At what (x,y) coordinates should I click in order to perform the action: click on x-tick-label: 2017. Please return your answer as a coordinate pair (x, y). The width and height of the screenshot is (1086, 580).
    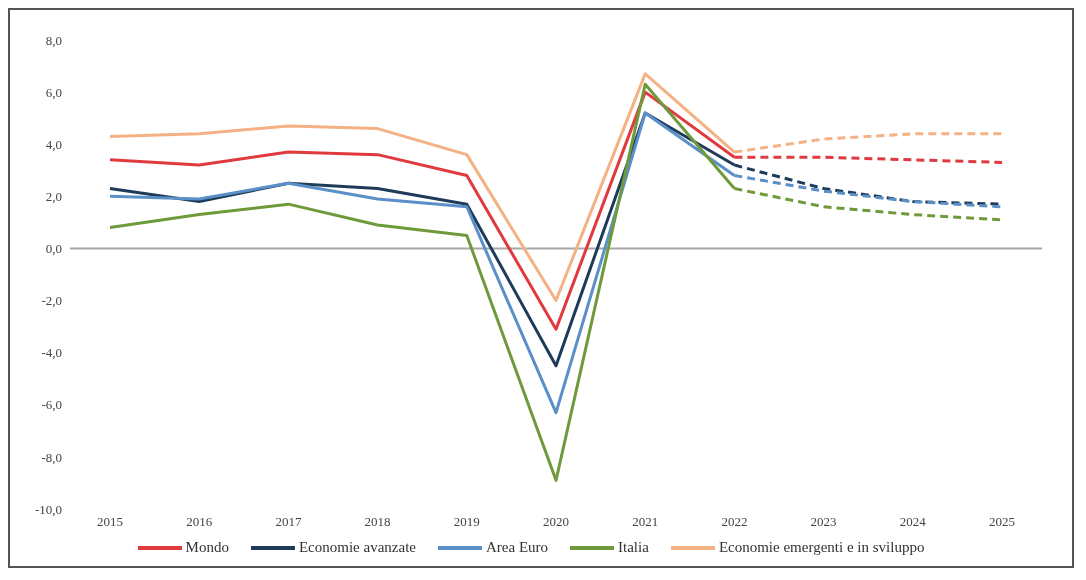
    Looking at the image, I should click on (288, 522).